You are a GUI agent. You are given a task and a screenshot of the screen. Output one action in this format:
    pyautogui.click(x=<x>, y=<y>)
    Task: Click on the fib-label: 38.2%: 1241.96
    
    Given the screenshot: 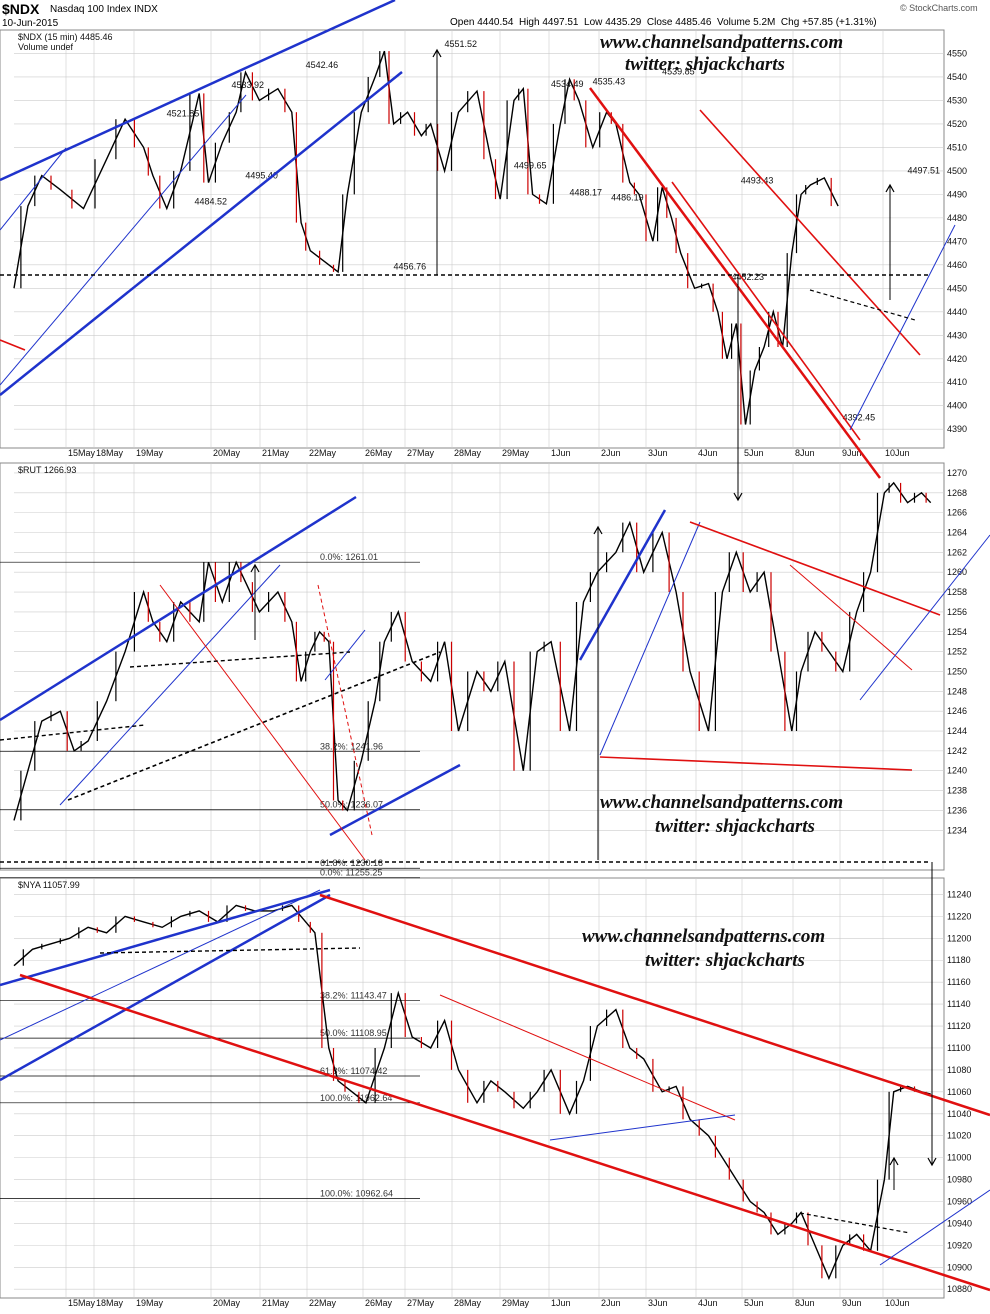 What is the action you would take?
    pyautogui.click(x=351, y=746)
    